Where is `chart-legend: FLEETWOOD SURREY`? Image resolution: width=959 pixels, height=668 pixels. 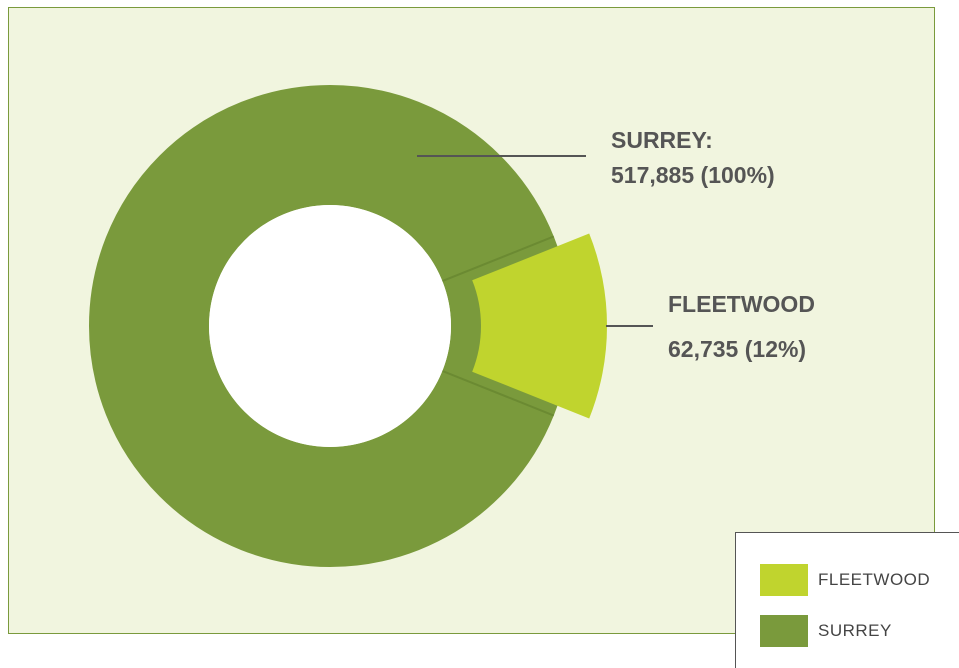
chart-legend: FLEETWOOD SURREY is located at coordinates (847, 600).